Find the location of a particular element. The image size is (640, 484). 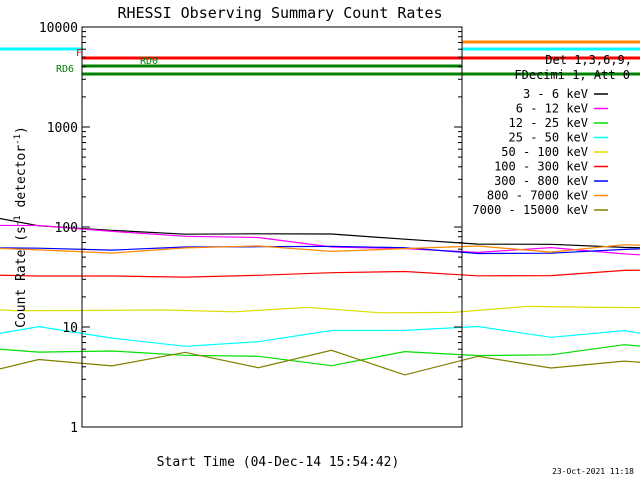

legend-label-8: 7000 - 15000 keV is located at coordinates (530, 210).